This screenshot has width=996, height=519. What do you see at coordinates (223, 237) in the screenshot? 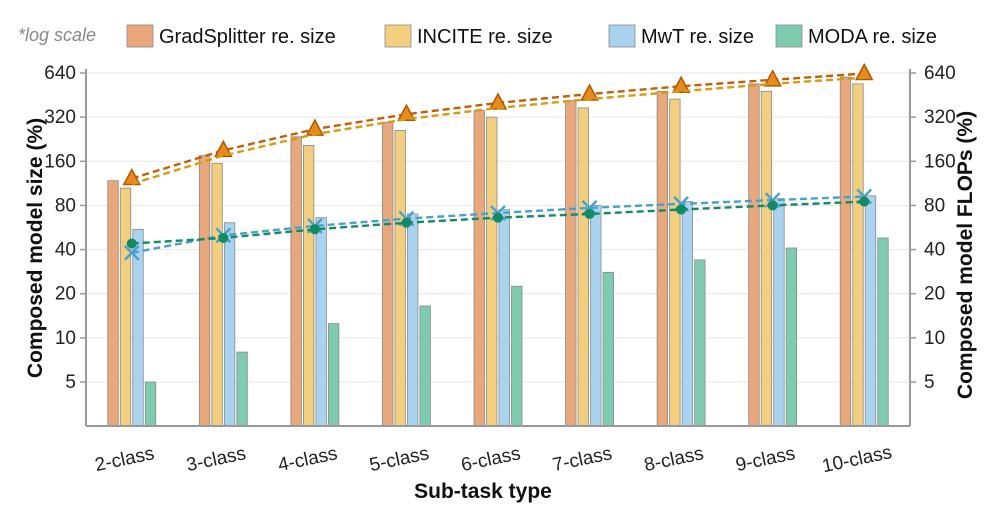
I see `marker-moda-flops-3-class` at bounding box center [223, 237].